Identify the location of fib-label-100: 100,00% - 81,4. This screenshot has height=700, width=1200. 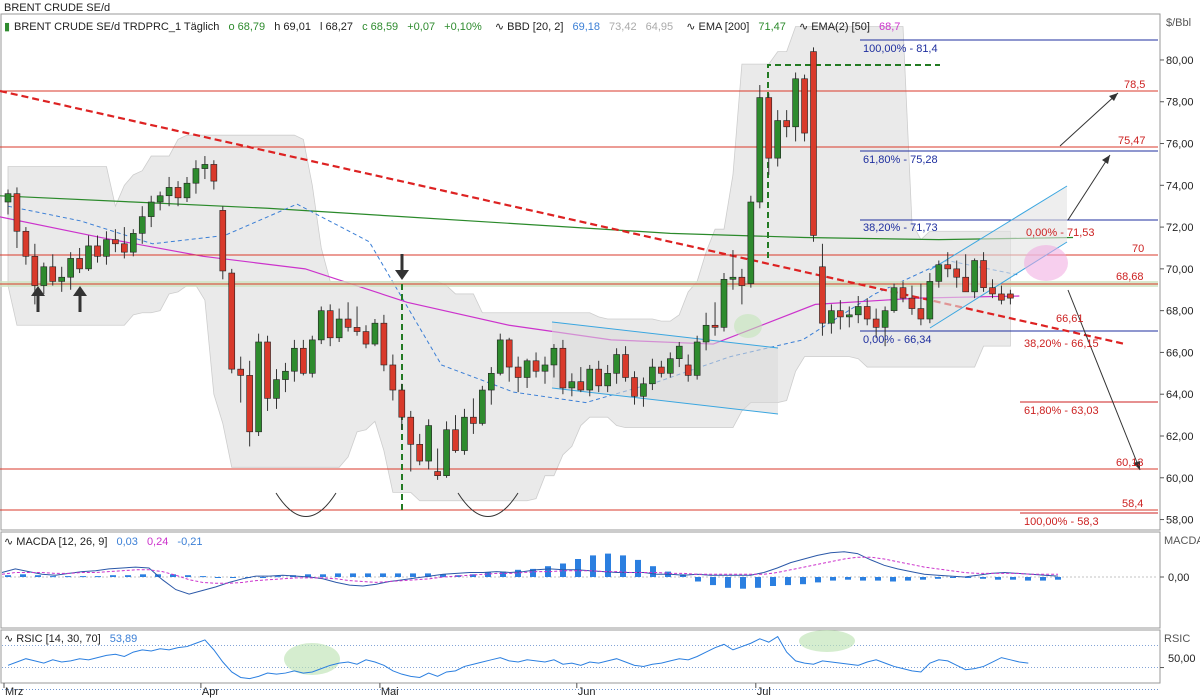
(900, 49).